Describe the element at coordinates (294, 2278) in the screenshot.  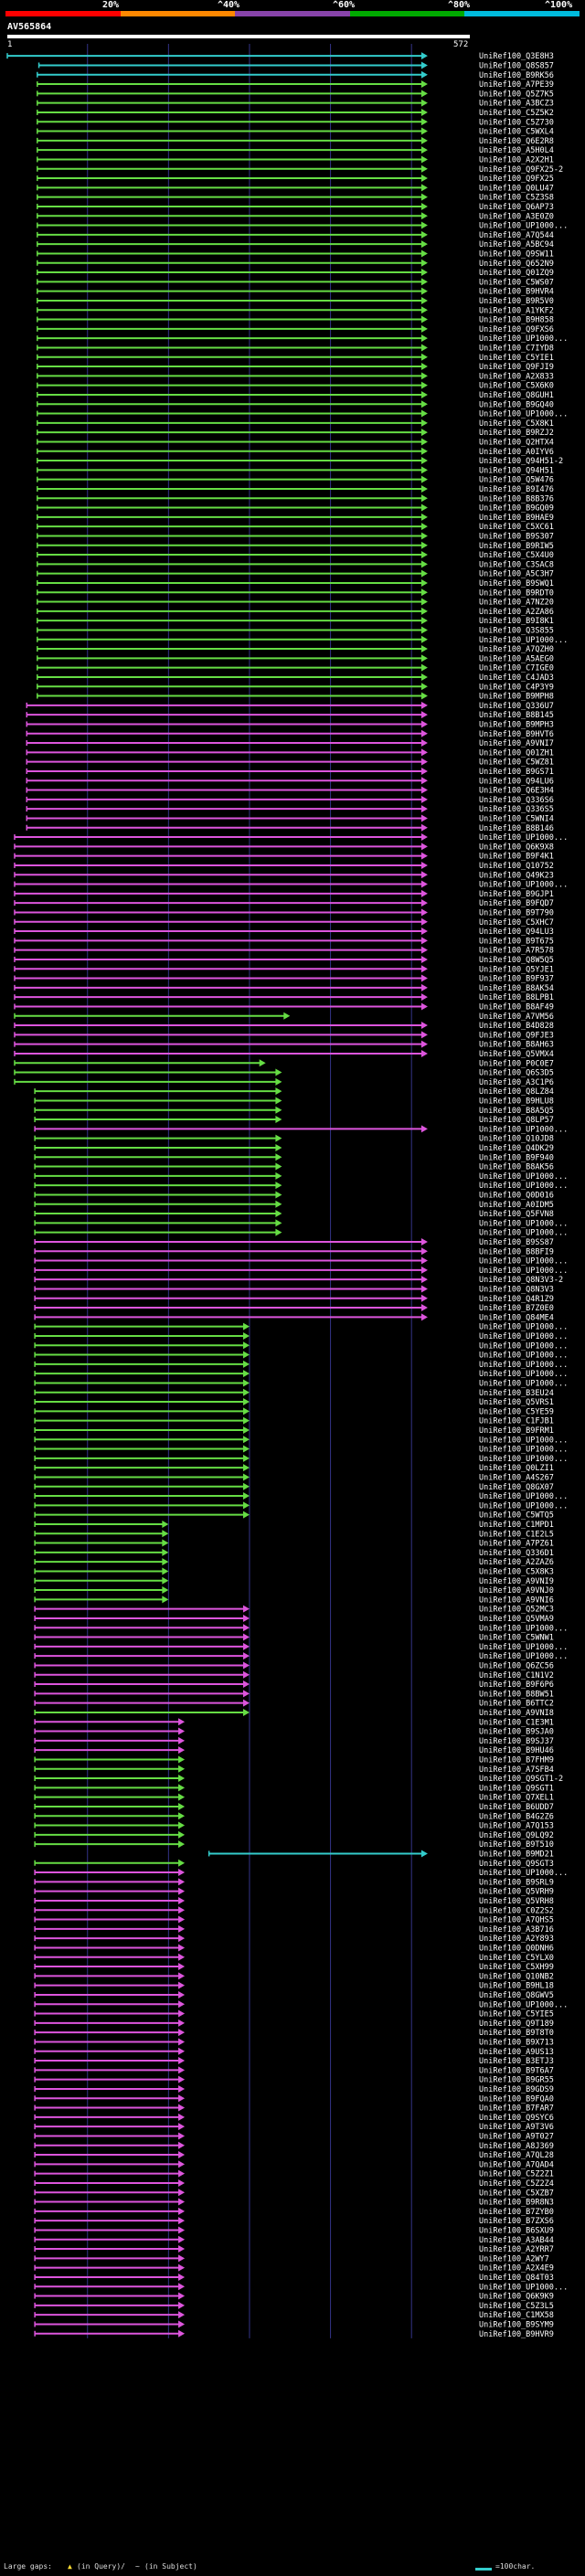
I see `hit-row: UniRef100_Q84T03` at that location.